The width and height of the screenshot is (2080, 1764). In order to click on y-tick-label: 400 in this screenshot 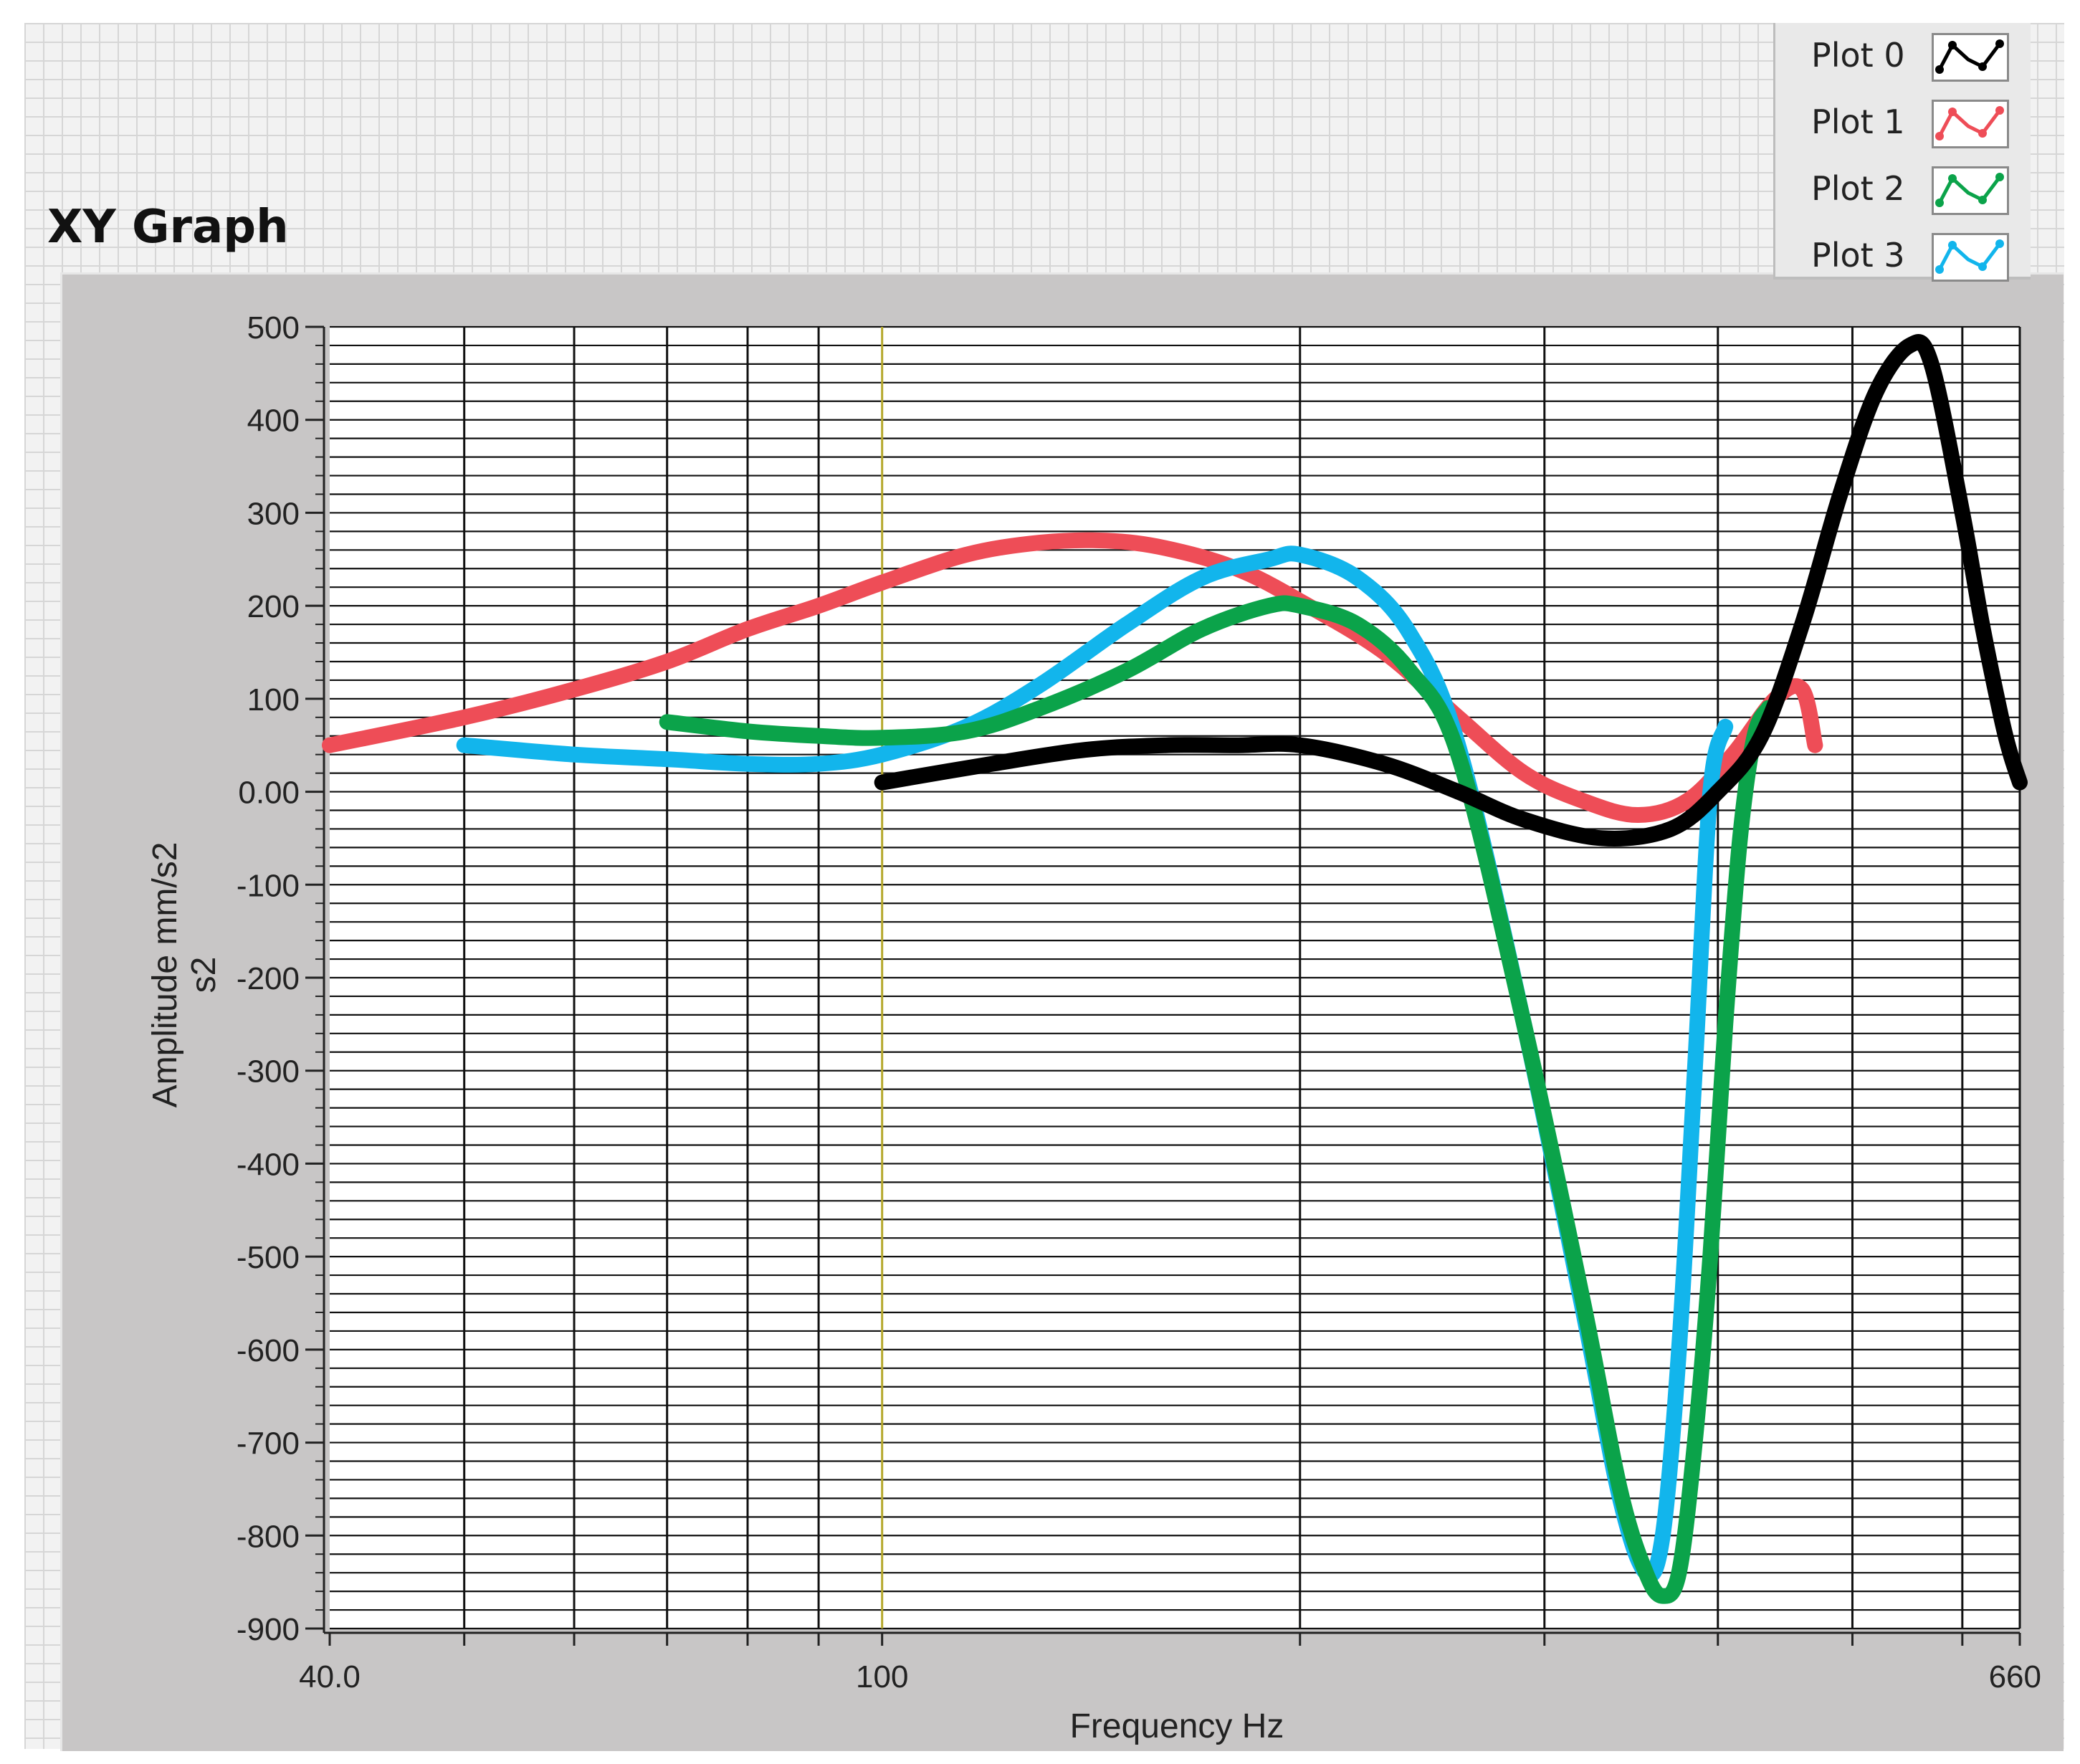, I will do `click(273, 422)`.